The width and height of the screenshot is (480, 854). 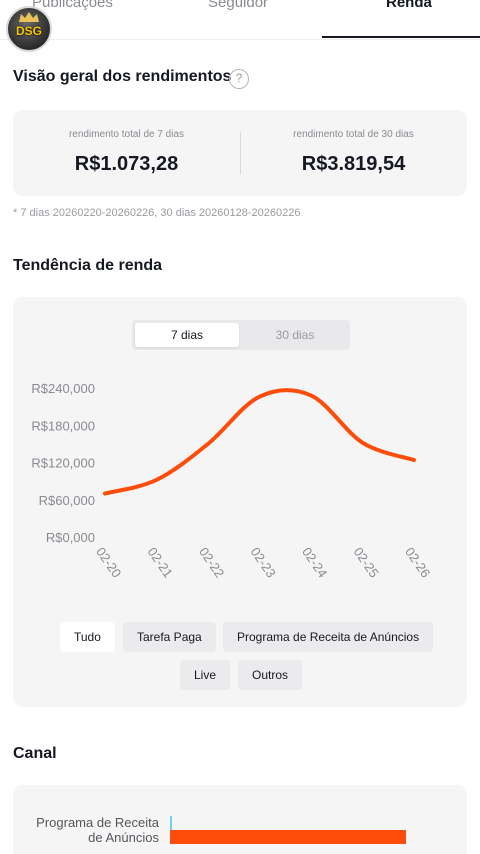 What do you see at coordinates (63, 425) in the screenshot?
I see `y-tick-label: R$180,000` at bounding box center [63, 425].